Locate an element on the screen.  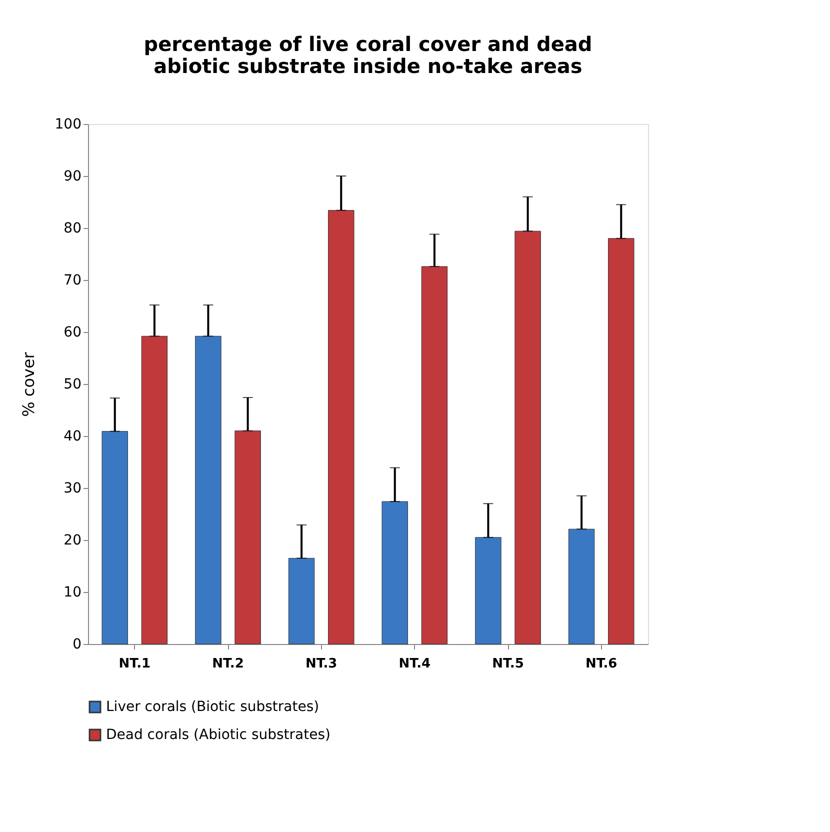
y-tick-label: 30 is located at coordinates (73, 488).